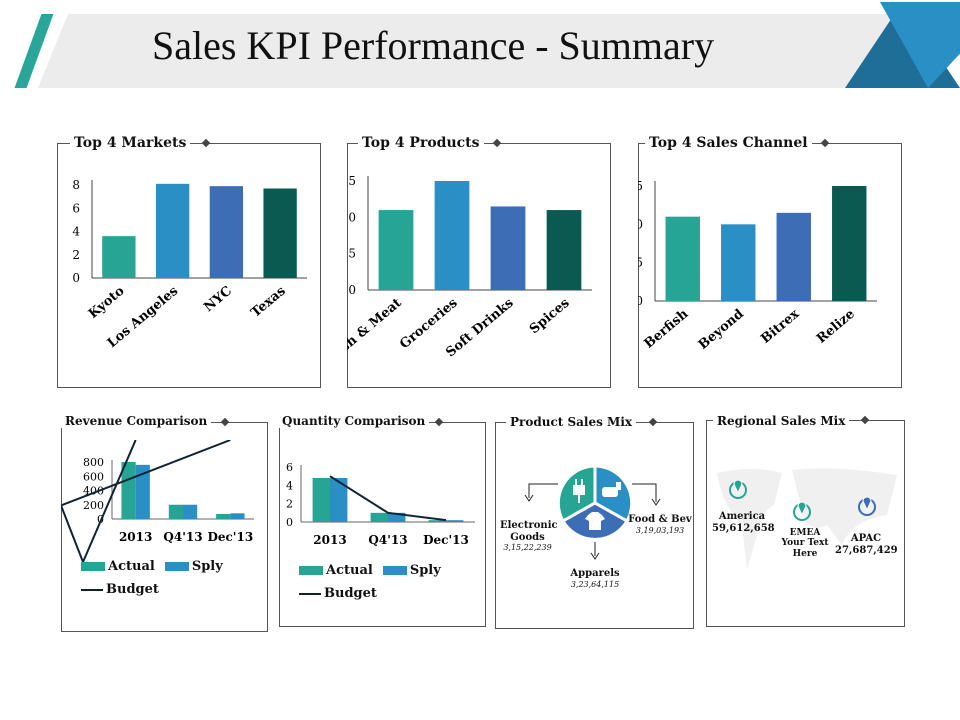  Describe the element at coordinates (595, 573) in the screenshot. I see `label: Apparels` at that location.